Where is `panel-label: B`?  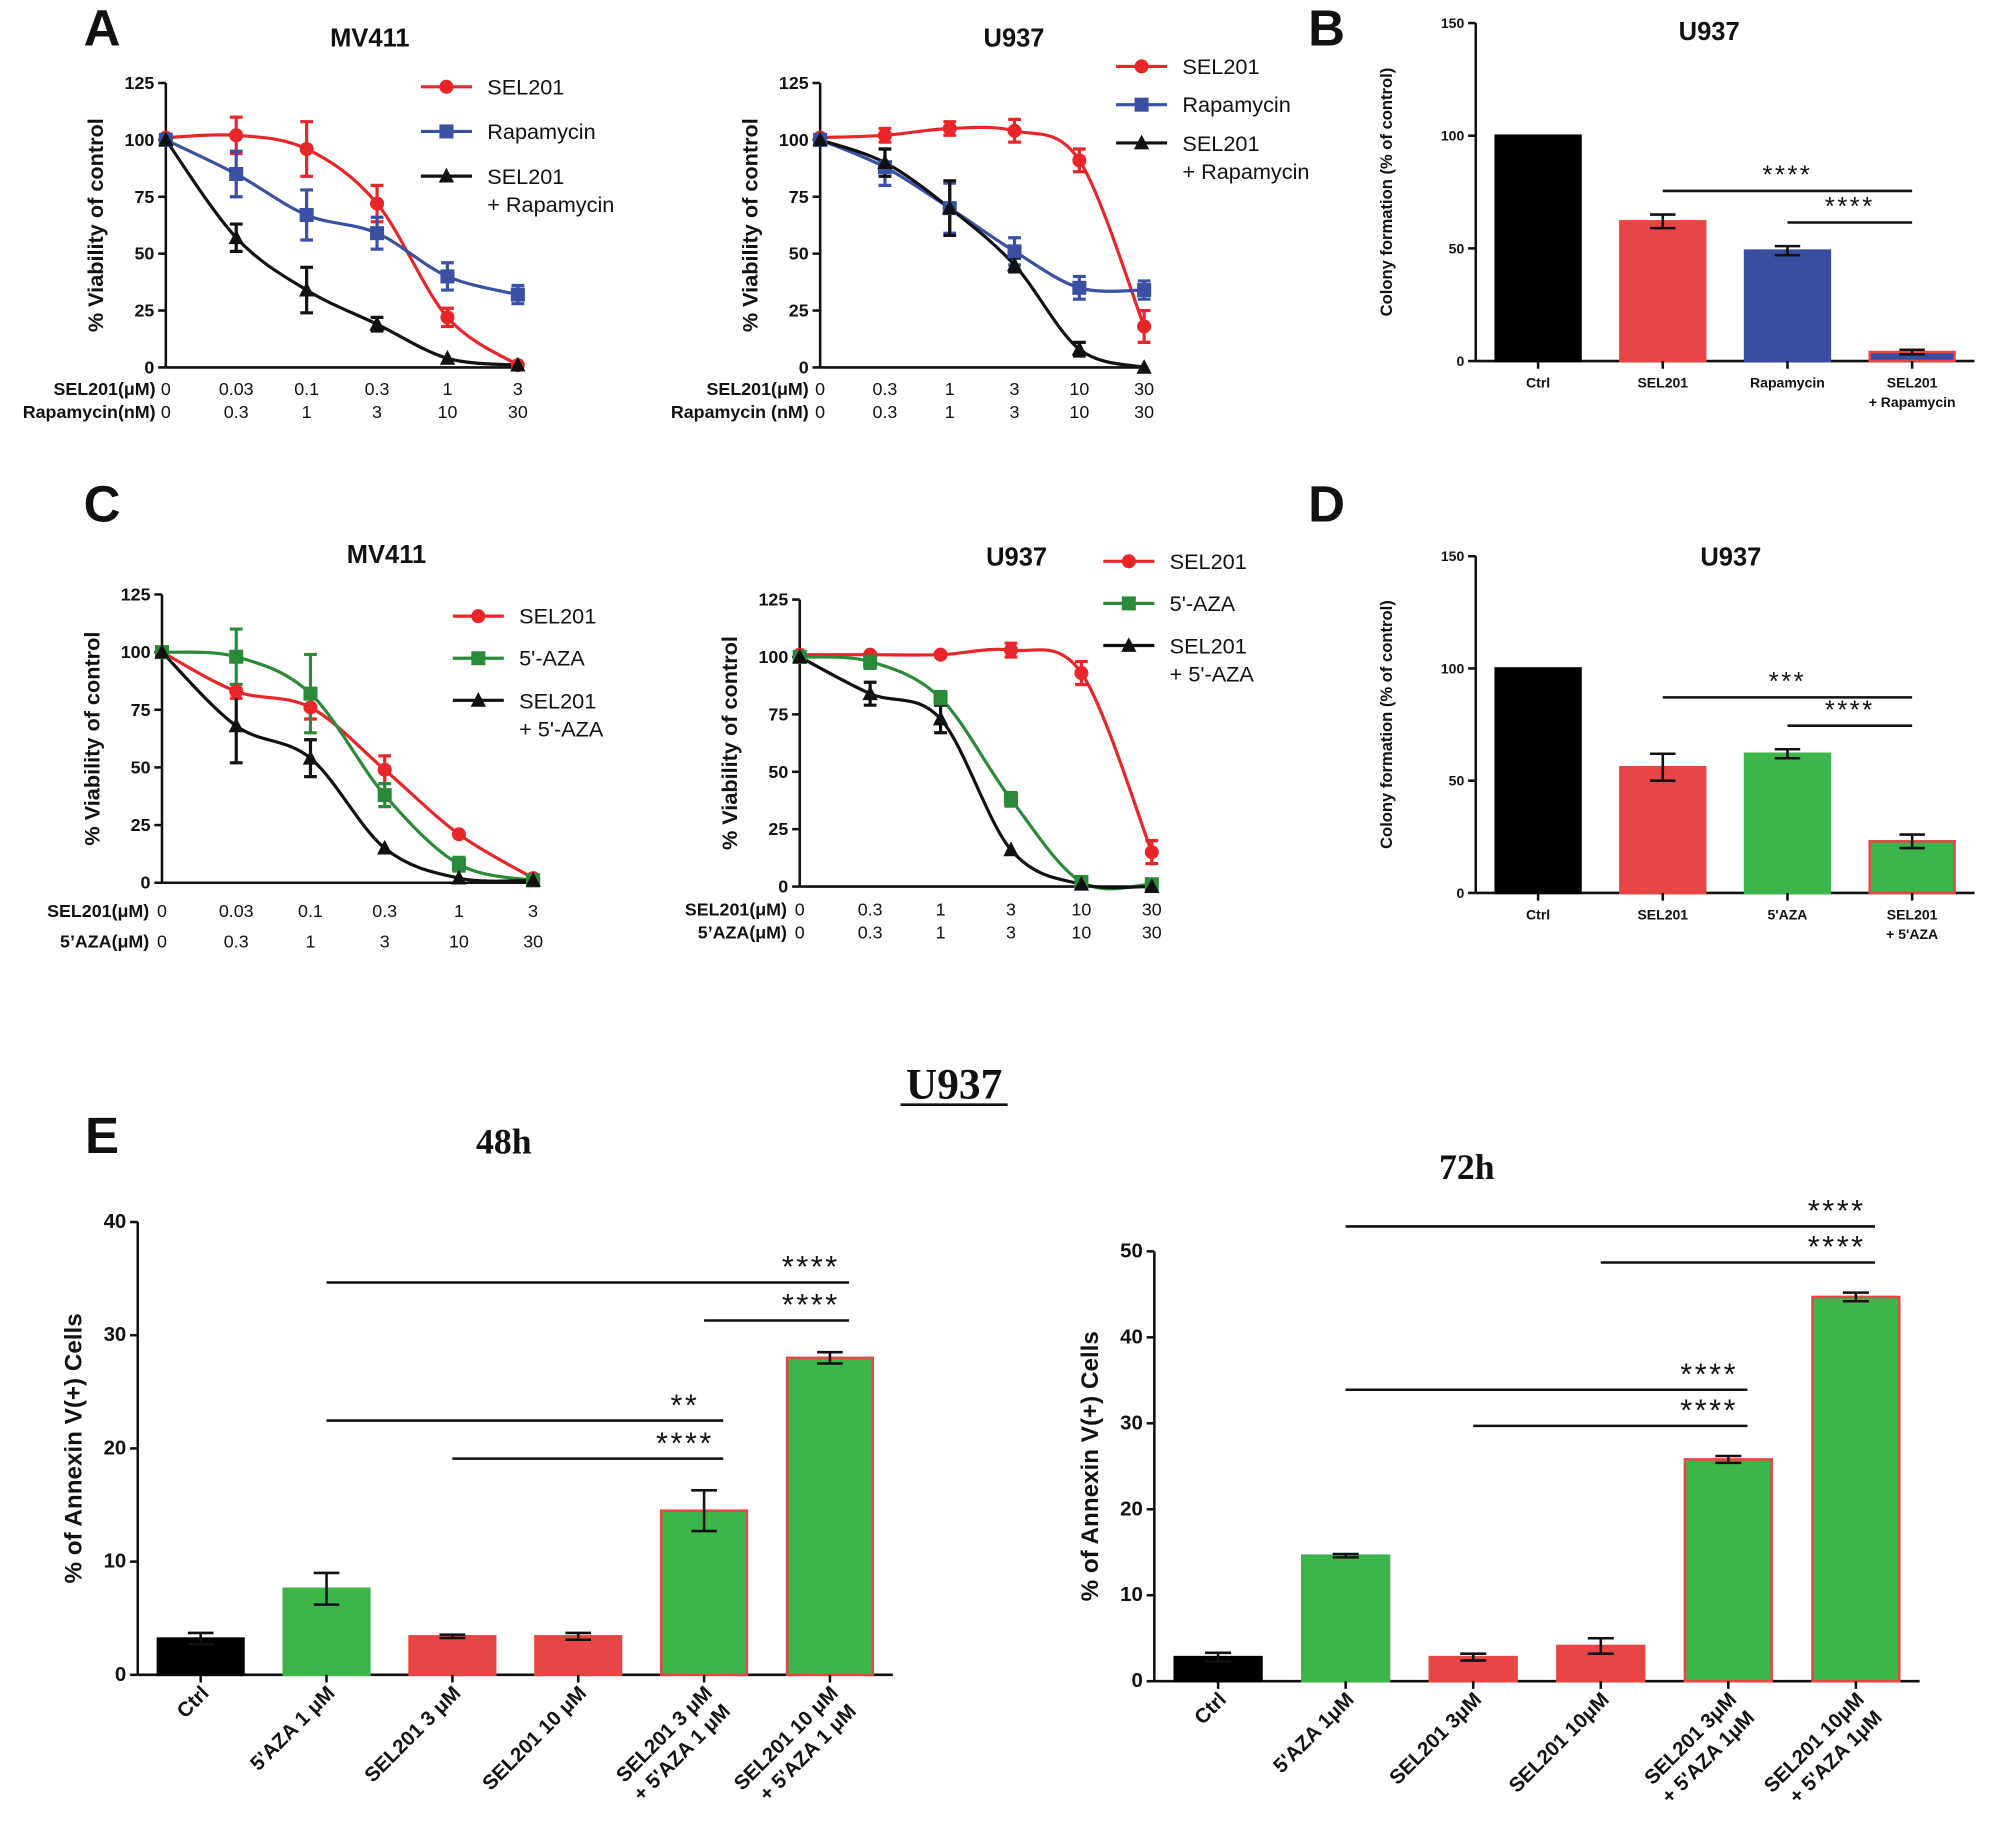 panel-label: B is located at coordinates (1326, 28).